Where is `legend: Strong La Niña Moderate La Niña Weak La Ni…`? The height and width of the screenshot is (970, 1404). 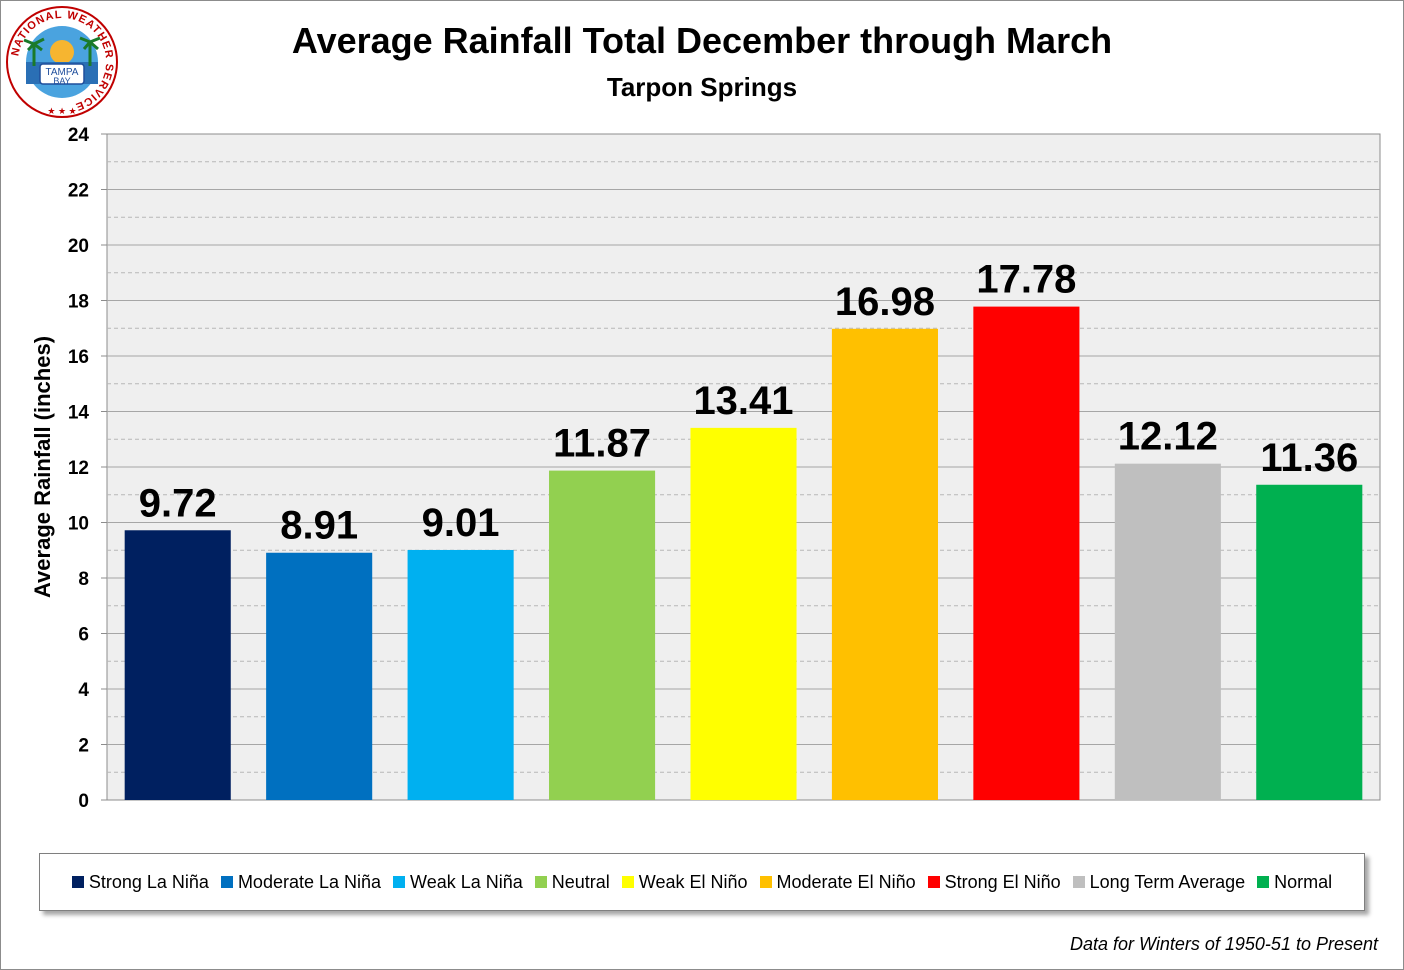 legend: Strong La Niña Moderate La Niña Weak La Ni… is located at coordinates (702, 882).